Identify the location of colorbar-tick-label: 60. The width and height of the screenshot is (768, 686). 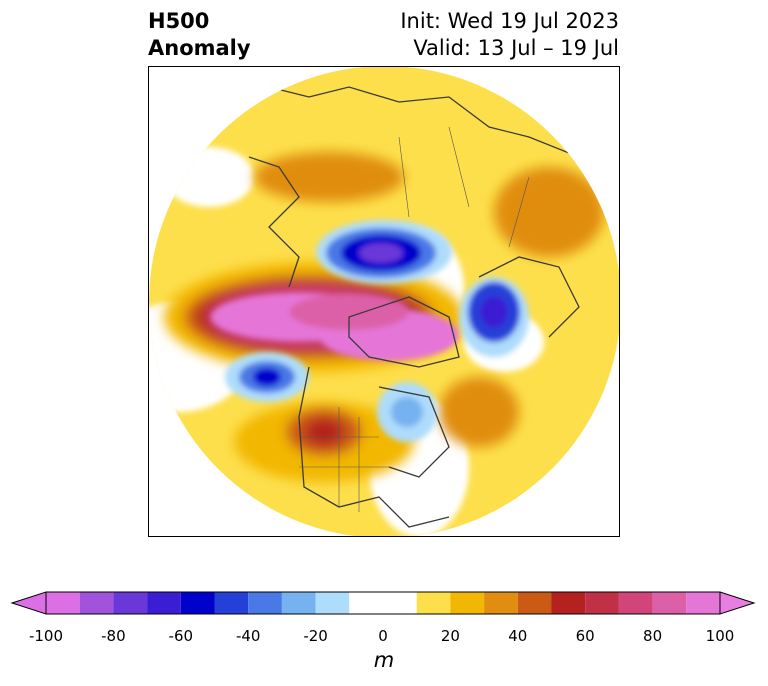
(585, 636).